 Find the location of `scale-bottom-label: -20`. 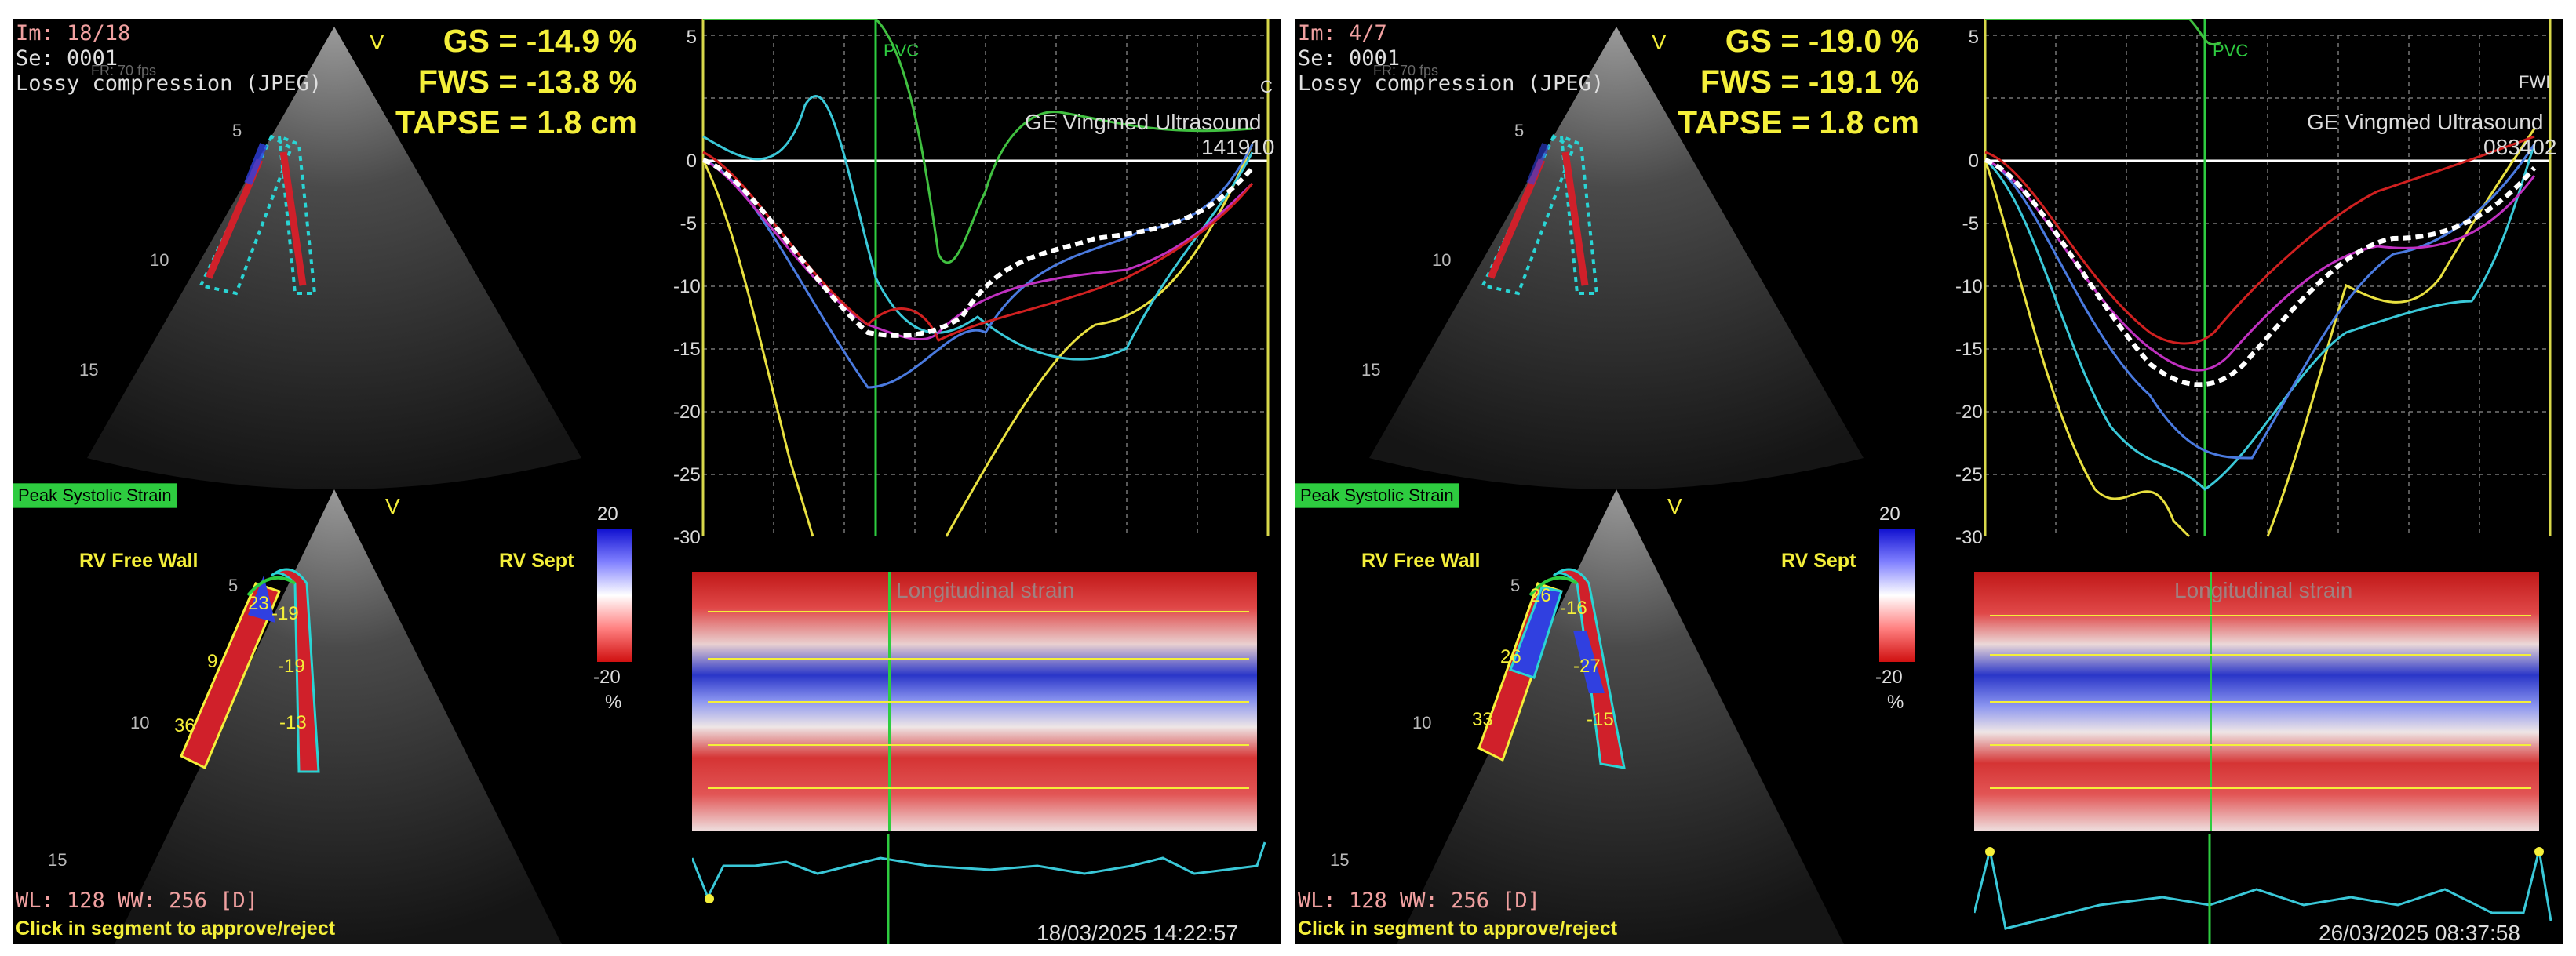

scale-bottom-label: -20 is located at coordinates (1889, 677).